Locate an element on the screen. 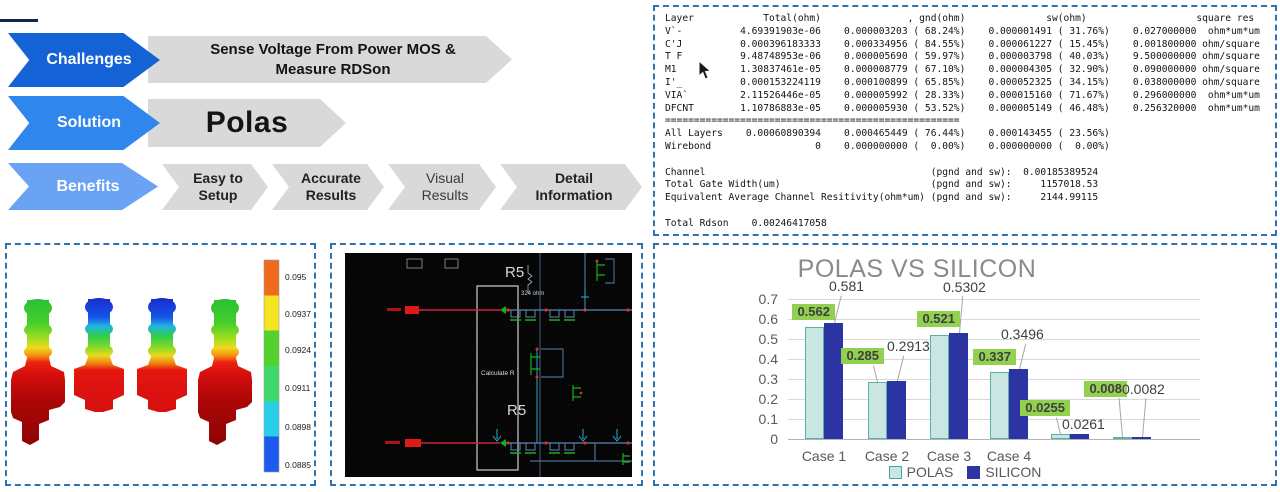  benefit-step-label: Easy to Setup is located at coordinates (218, 186).